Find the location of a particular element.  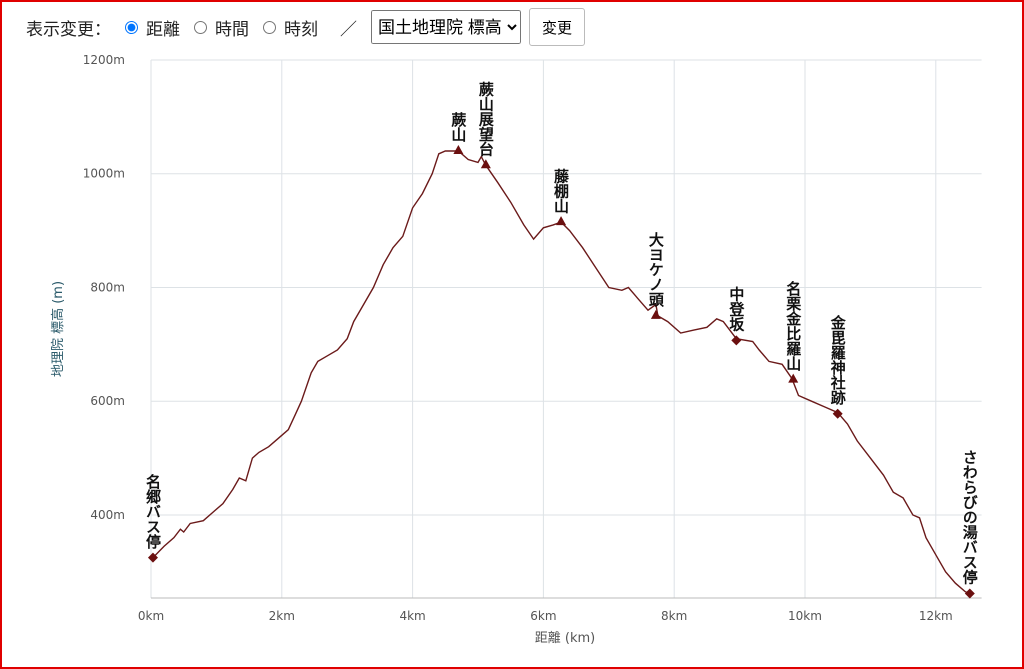

x-axis-label: 距離 (km) is located at coordinates (565, 638).